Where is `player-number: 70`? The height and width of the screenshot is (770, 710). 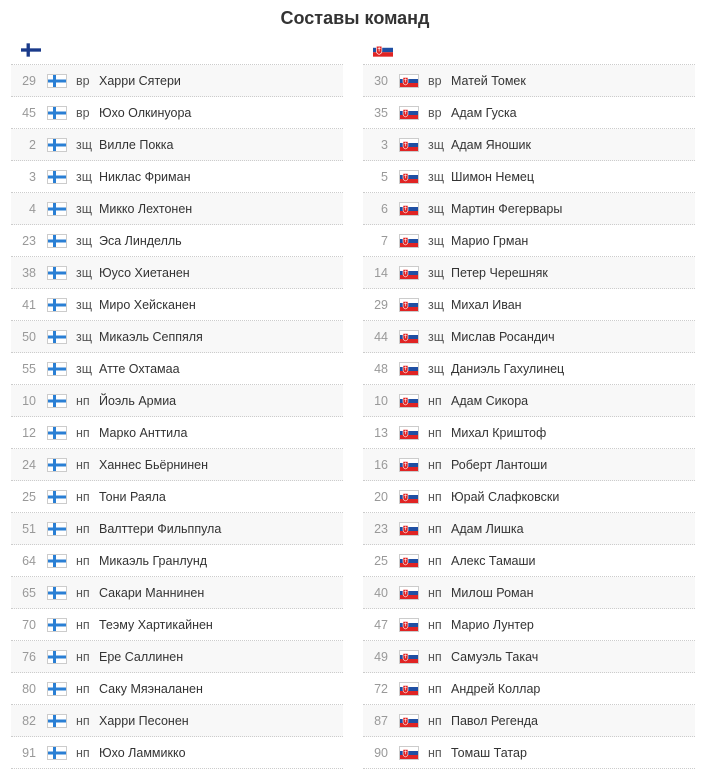 player-number: 70 is located at coordinates (29, 624).